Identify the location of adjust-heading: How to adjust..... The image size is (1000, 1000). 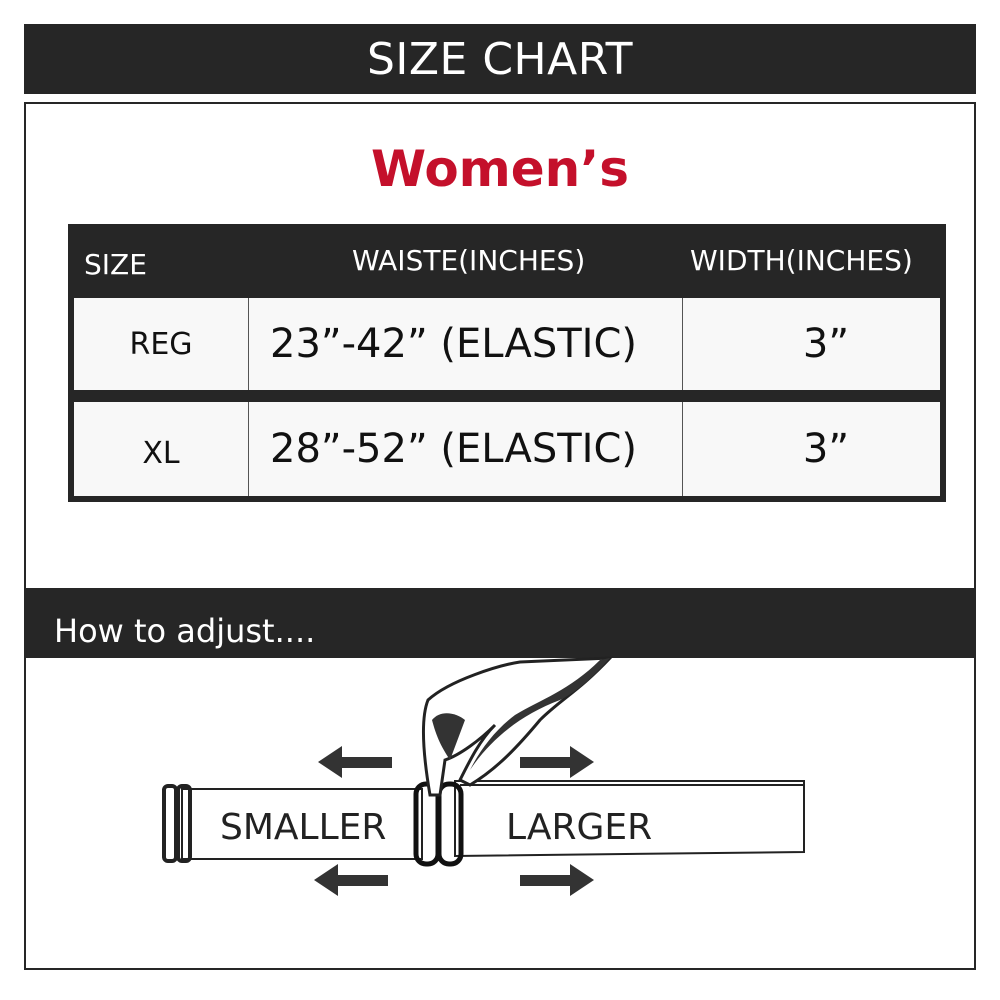
(185, 631).